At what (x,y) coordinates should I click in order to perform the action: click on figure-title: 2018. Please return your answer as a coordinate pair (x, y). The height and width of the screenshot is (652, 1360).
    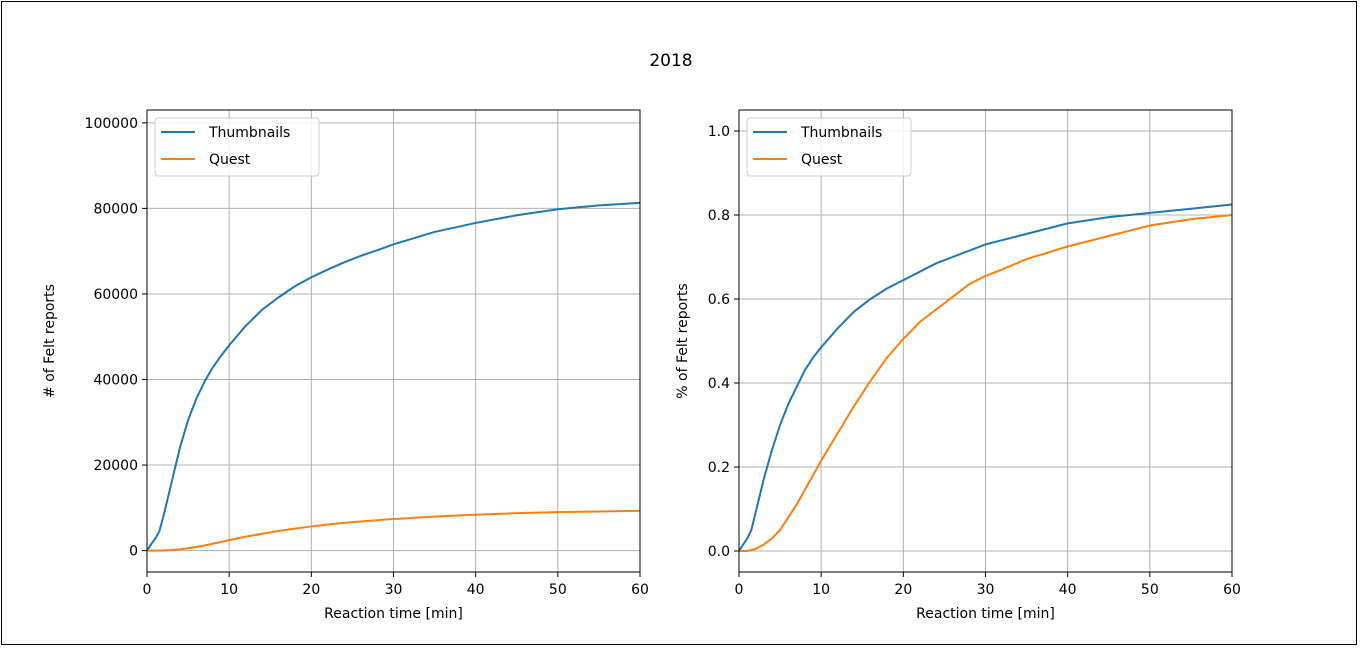
    Looking at the image, I should click on (670, 61).